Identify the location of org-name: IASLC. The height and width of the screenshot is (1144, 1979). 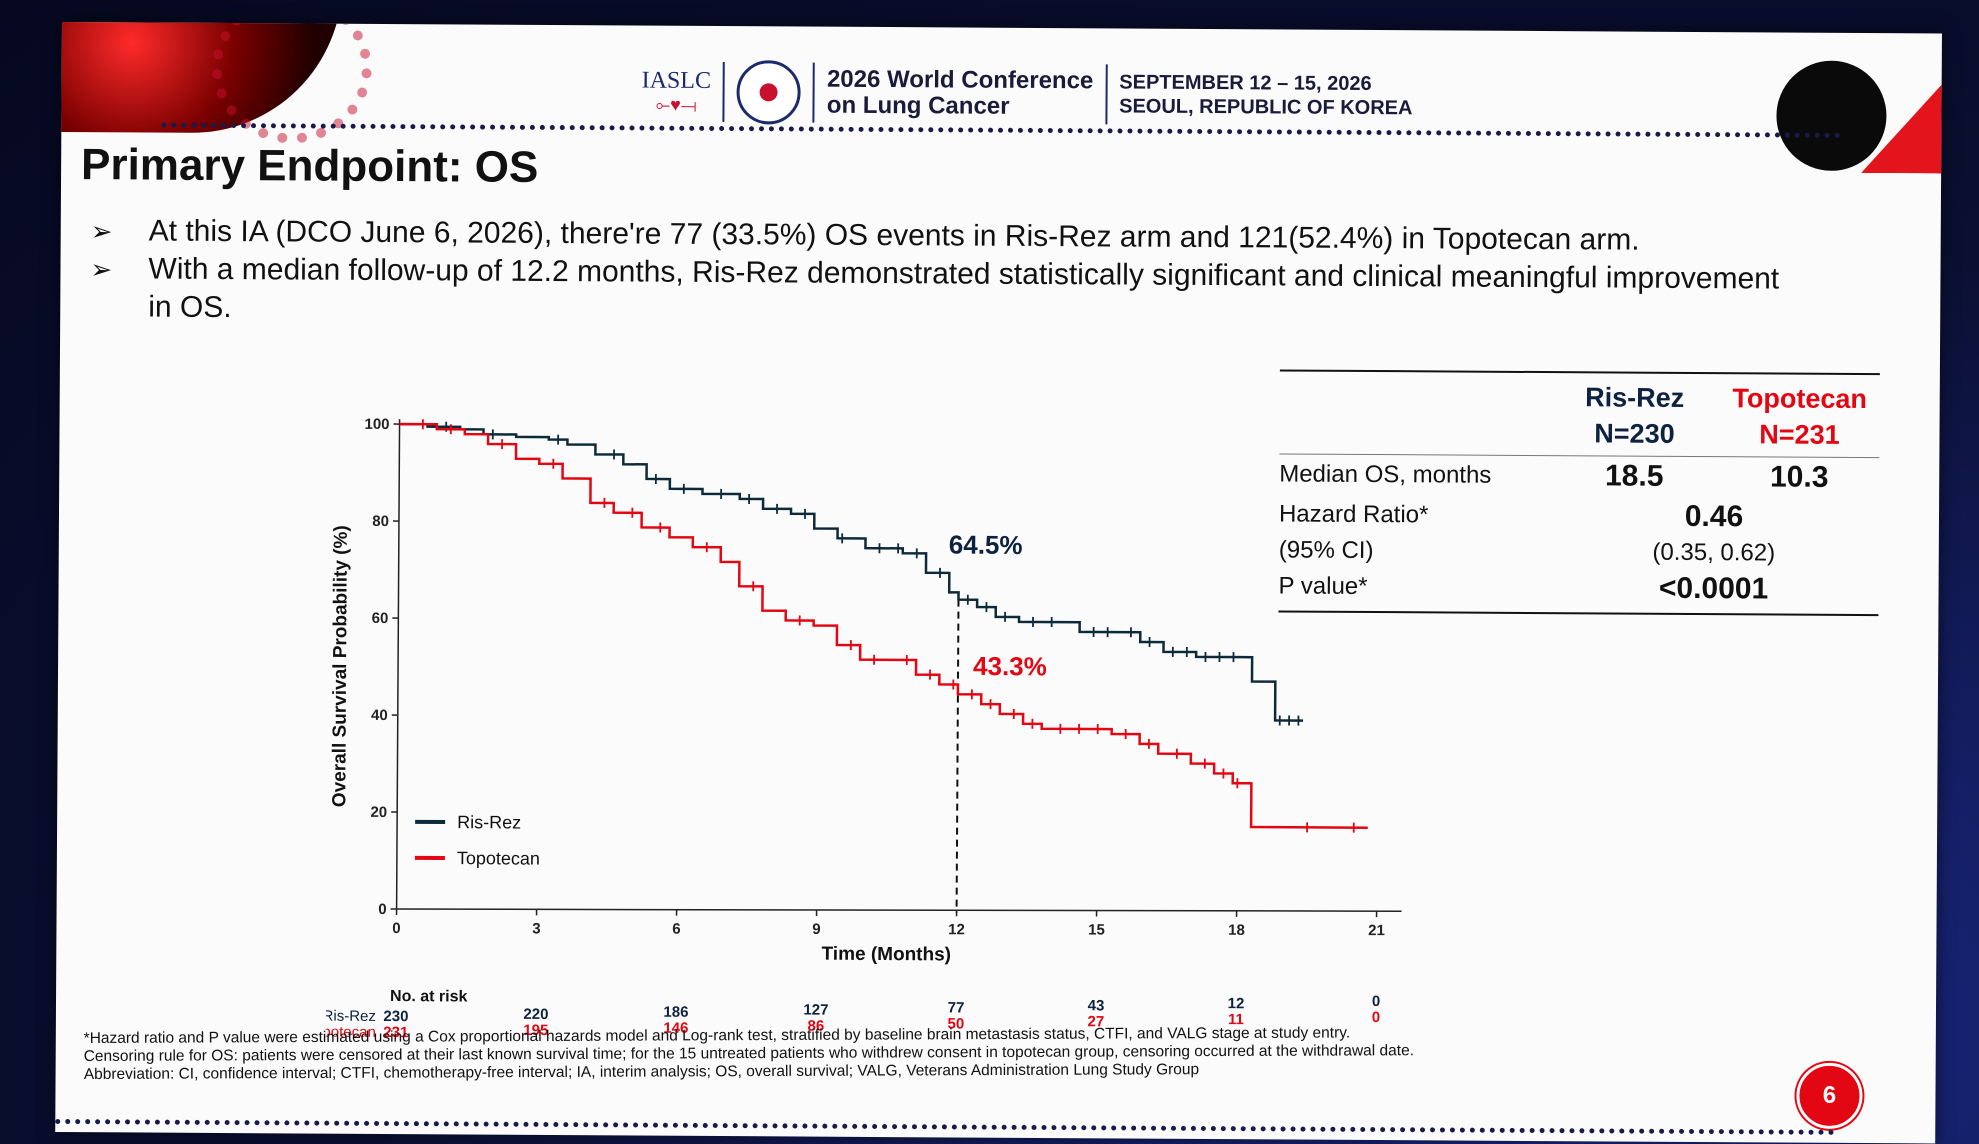
(676, 80).